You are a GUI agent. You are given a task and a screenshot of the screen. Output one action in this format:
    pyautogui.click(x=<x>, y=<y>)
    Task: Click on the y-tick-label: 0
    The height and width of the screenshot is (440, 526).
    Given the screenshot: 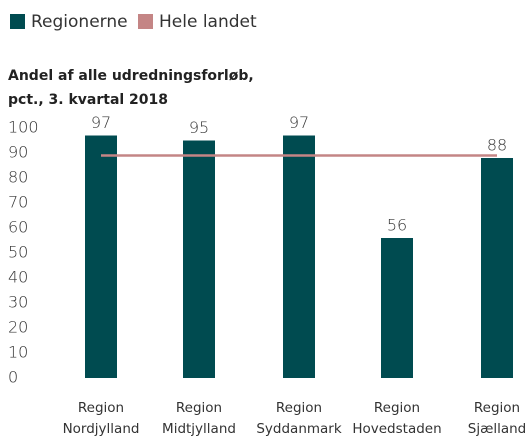 What is the action you would take?
    pyautogui.click(x=13, y=377)
    